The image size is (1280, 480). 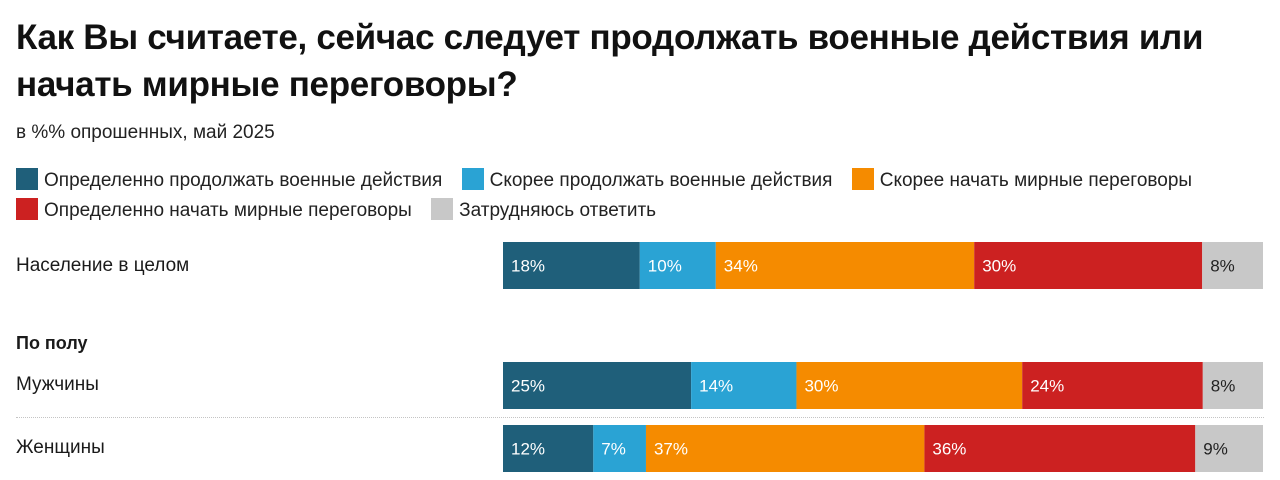 I want to click on bar-segment-women-definitely-continue, so click(x=548, y=448).